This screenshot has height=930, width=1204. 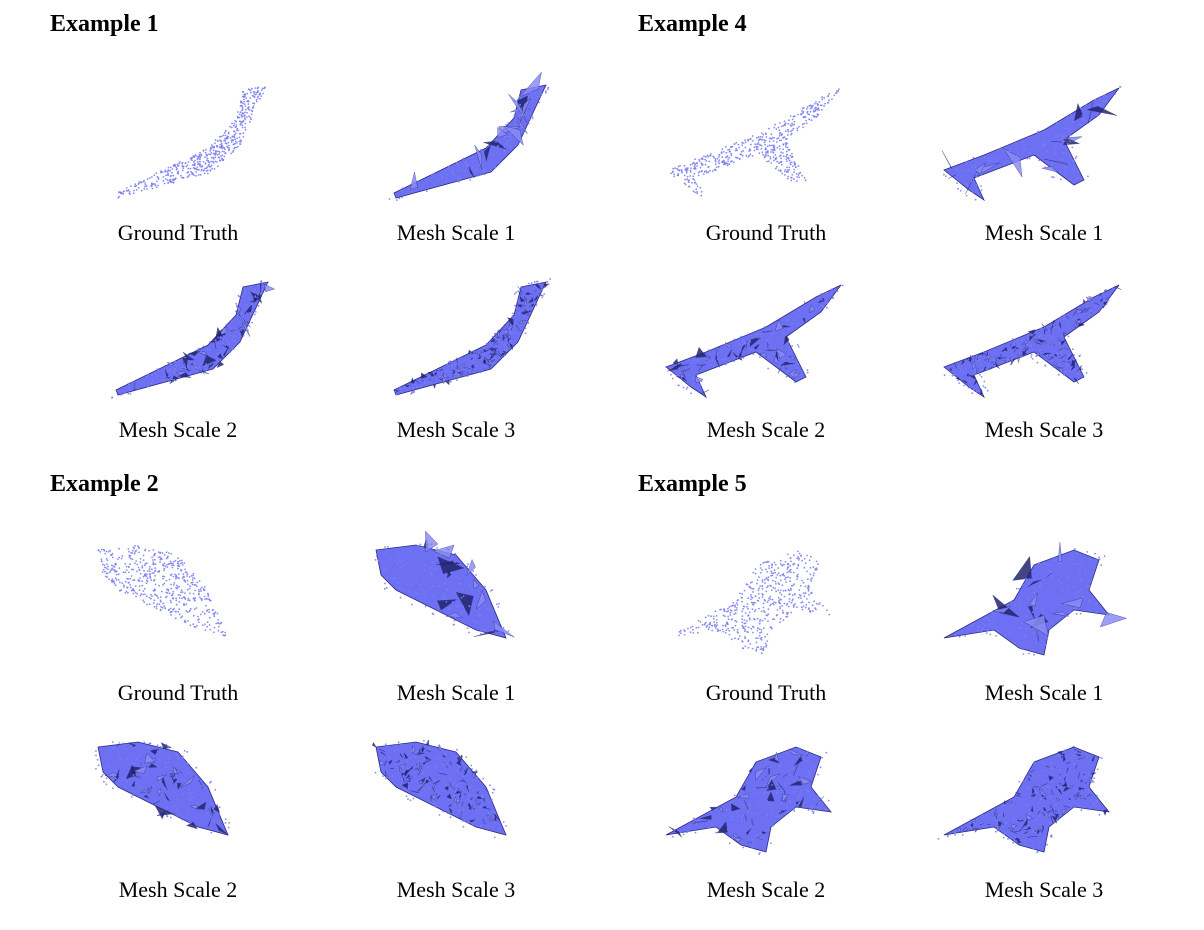 What do you see at coordinates (692, 24) in the screenshot?
I see `example-title: Example 4` at bounding box center [692, 24].